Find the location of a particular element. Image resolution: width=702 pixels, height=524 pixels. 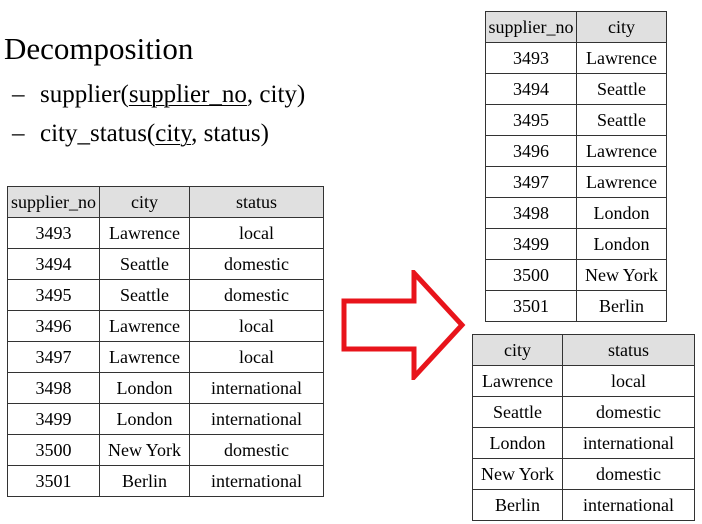

table-row: 3496 Lawrence local is located at coordinates (165, 326).